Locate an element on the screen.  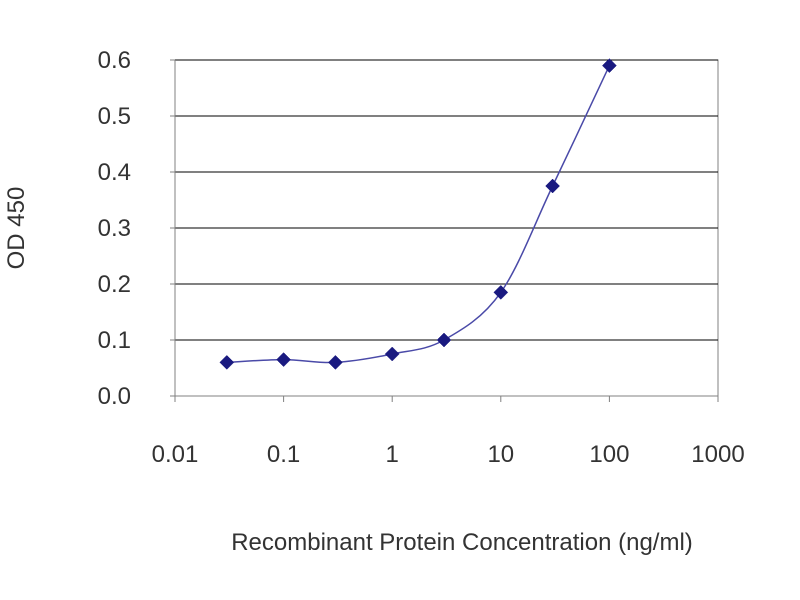
x-tick-label-0: 0.01 is located at coordinates (175, 454).